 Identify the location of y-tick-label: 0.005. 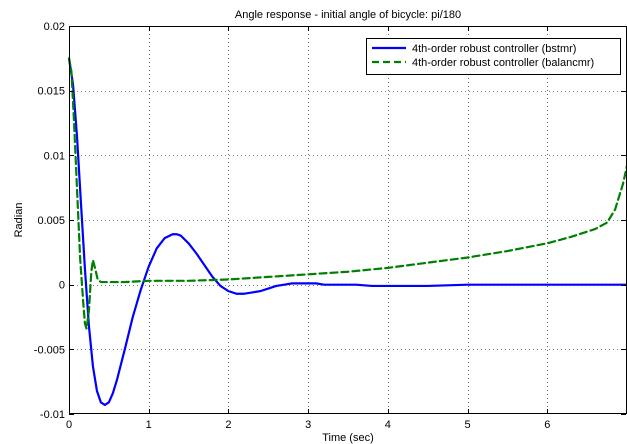
(51, 221).